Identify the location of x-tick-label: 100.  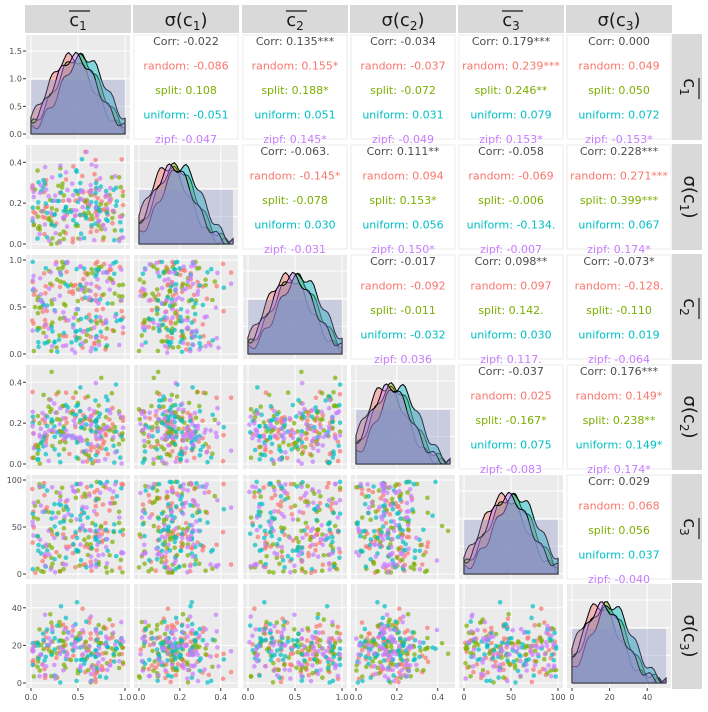
(557, 697).